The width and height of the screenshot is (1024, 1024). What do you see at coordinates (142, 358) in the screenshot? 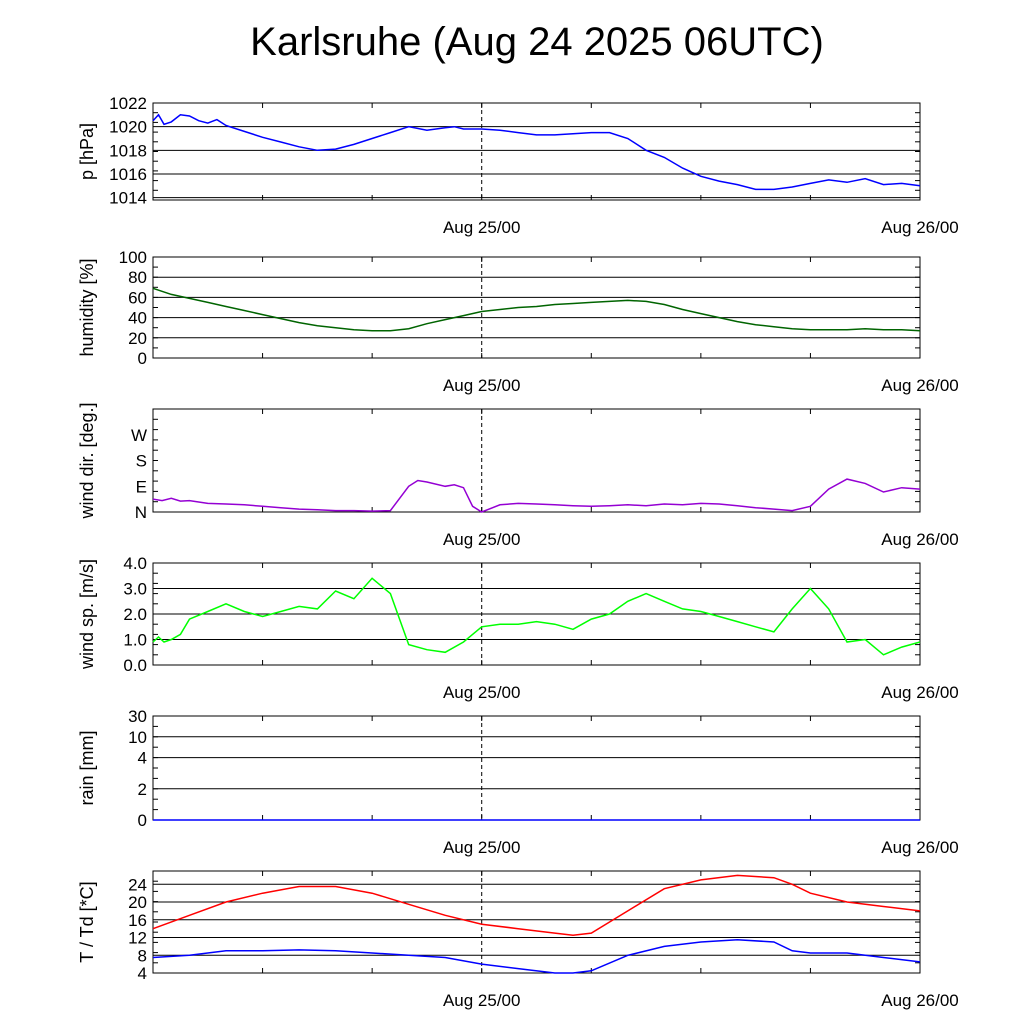
I see `panel-2-y-tick-label: 0` at bounding box center [142, 358].